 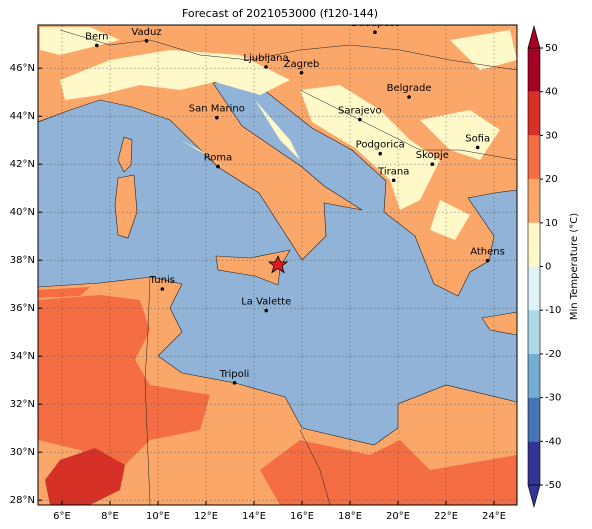 What do you see at coordinates (534, 36) in the screenshot?
I see `colorbar-arrow-top` at bounding box center [534, 36].